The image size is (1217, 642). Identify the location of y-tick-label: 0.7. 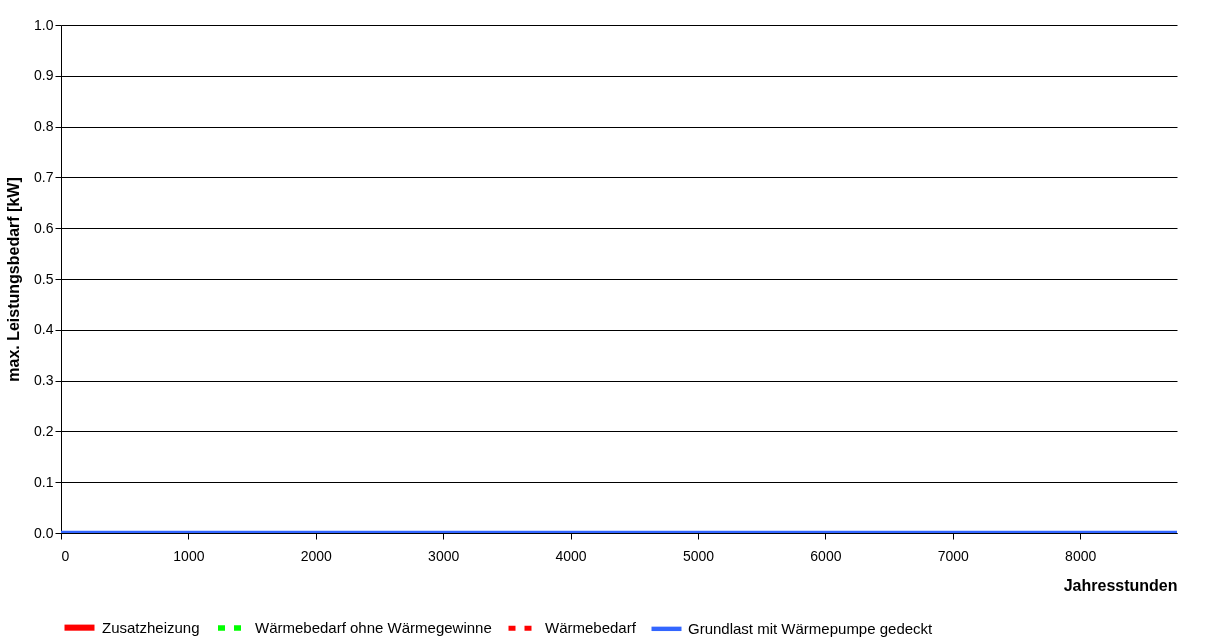
(44, 176).